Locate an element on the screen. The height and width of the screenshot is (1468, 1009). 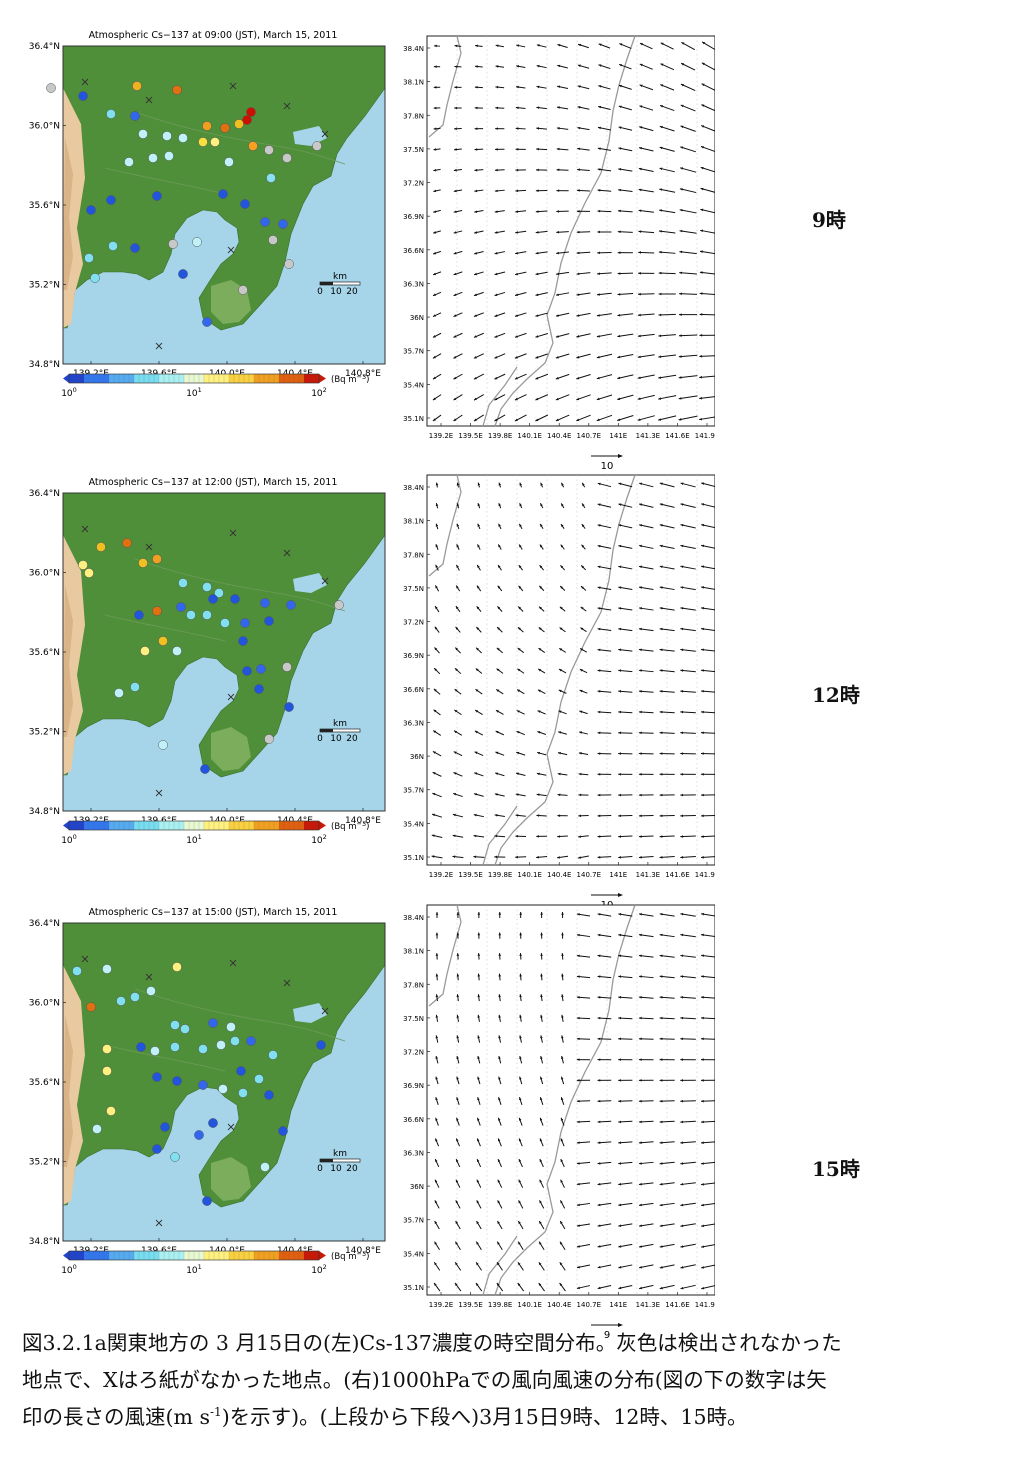
wind-border is located at coordinates (570, 1100).